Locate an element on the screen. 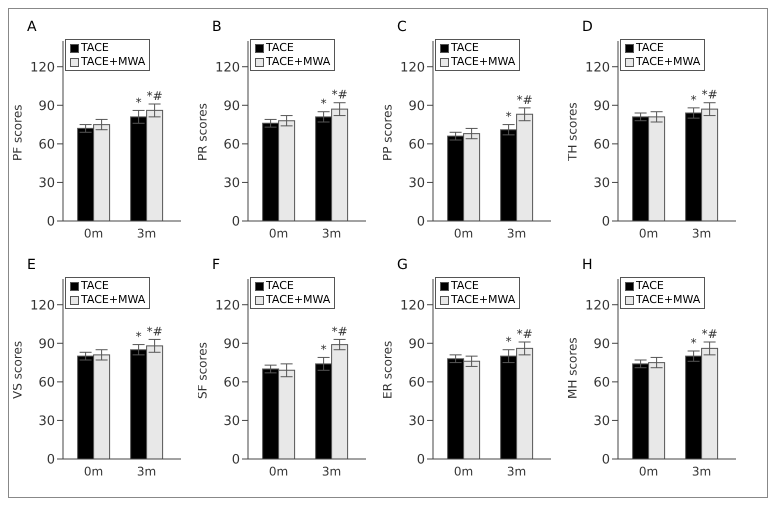  chart-title: A is located at coordinates (32, 27).